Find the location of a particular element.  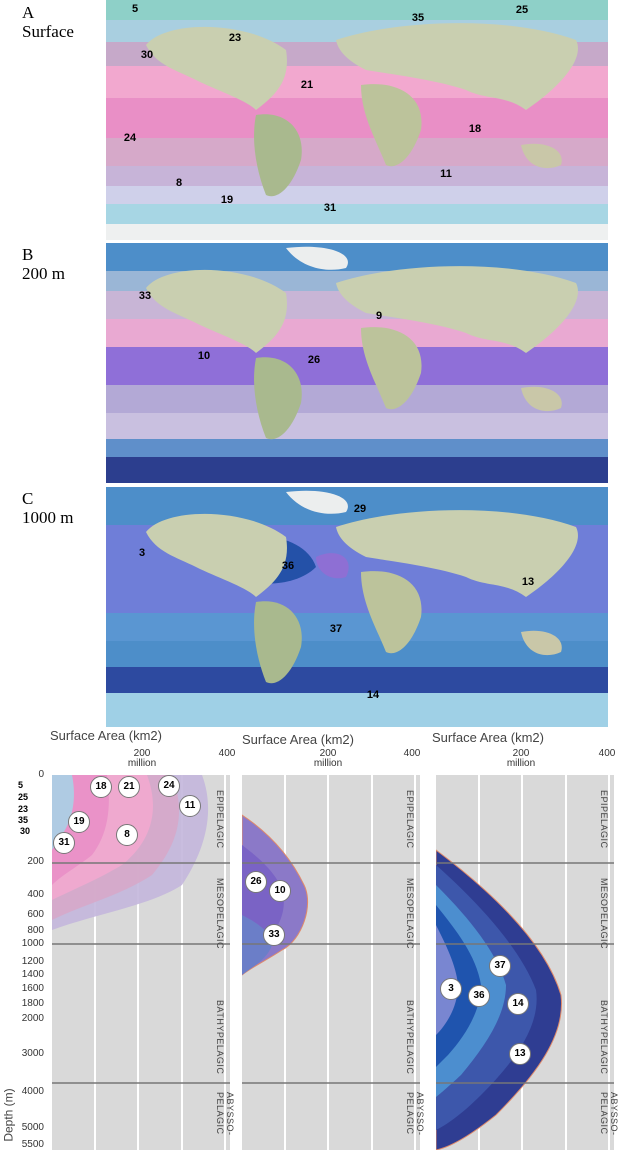

panel-b-letter: B is located at coordinates (28, 254).